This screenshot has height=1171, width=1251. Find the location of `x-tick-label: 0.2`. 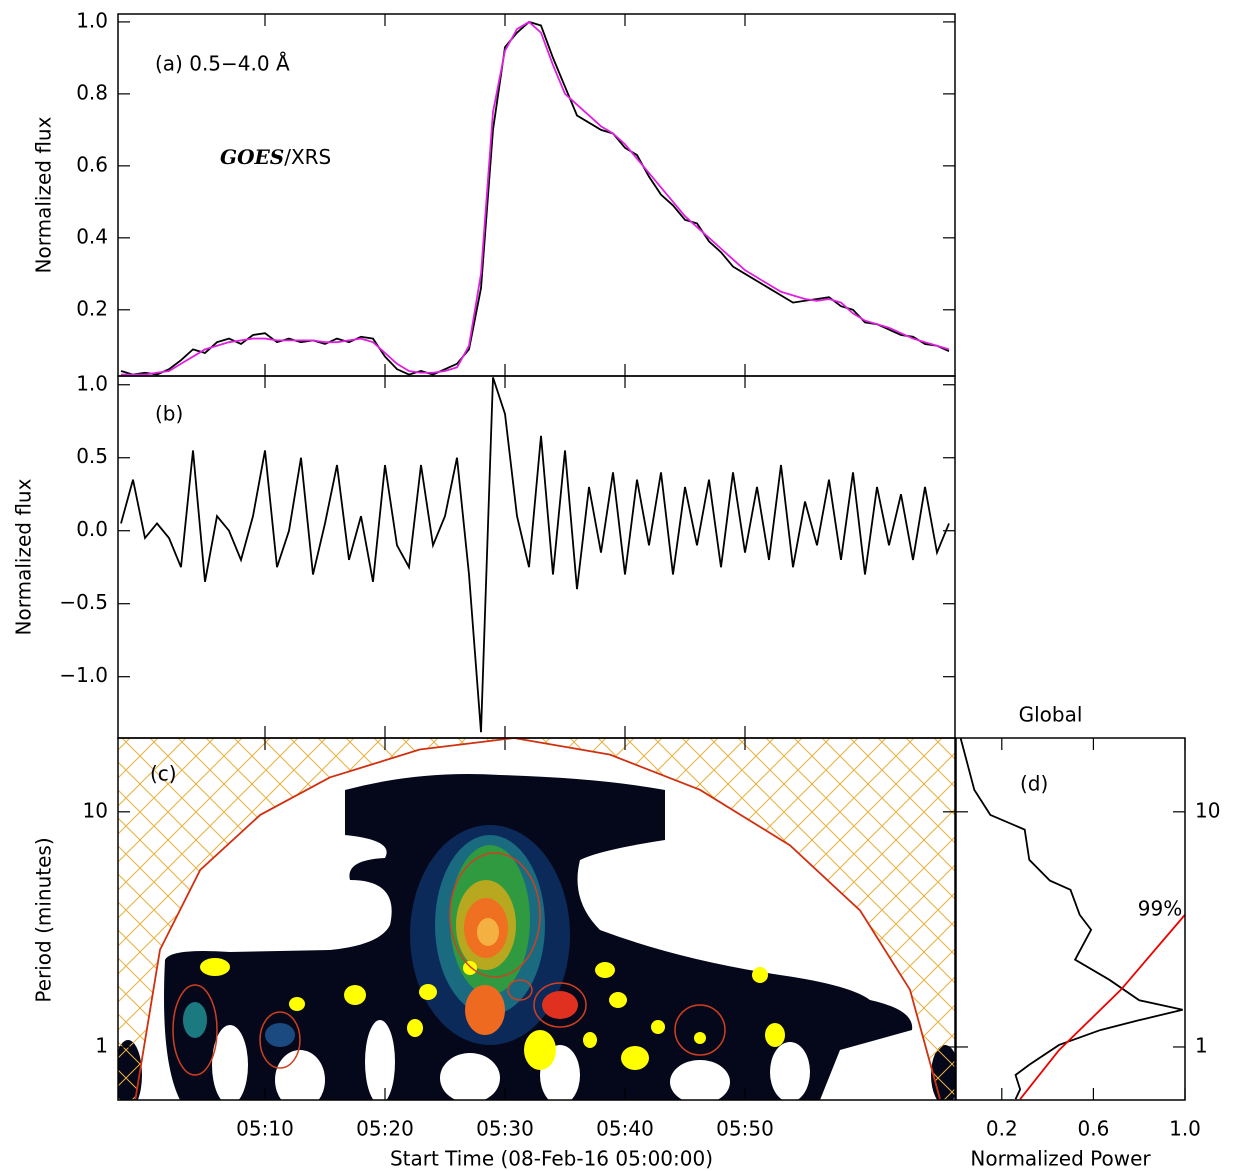

x-tick-label: 0.2 is located at coordinates (1002, 1129).